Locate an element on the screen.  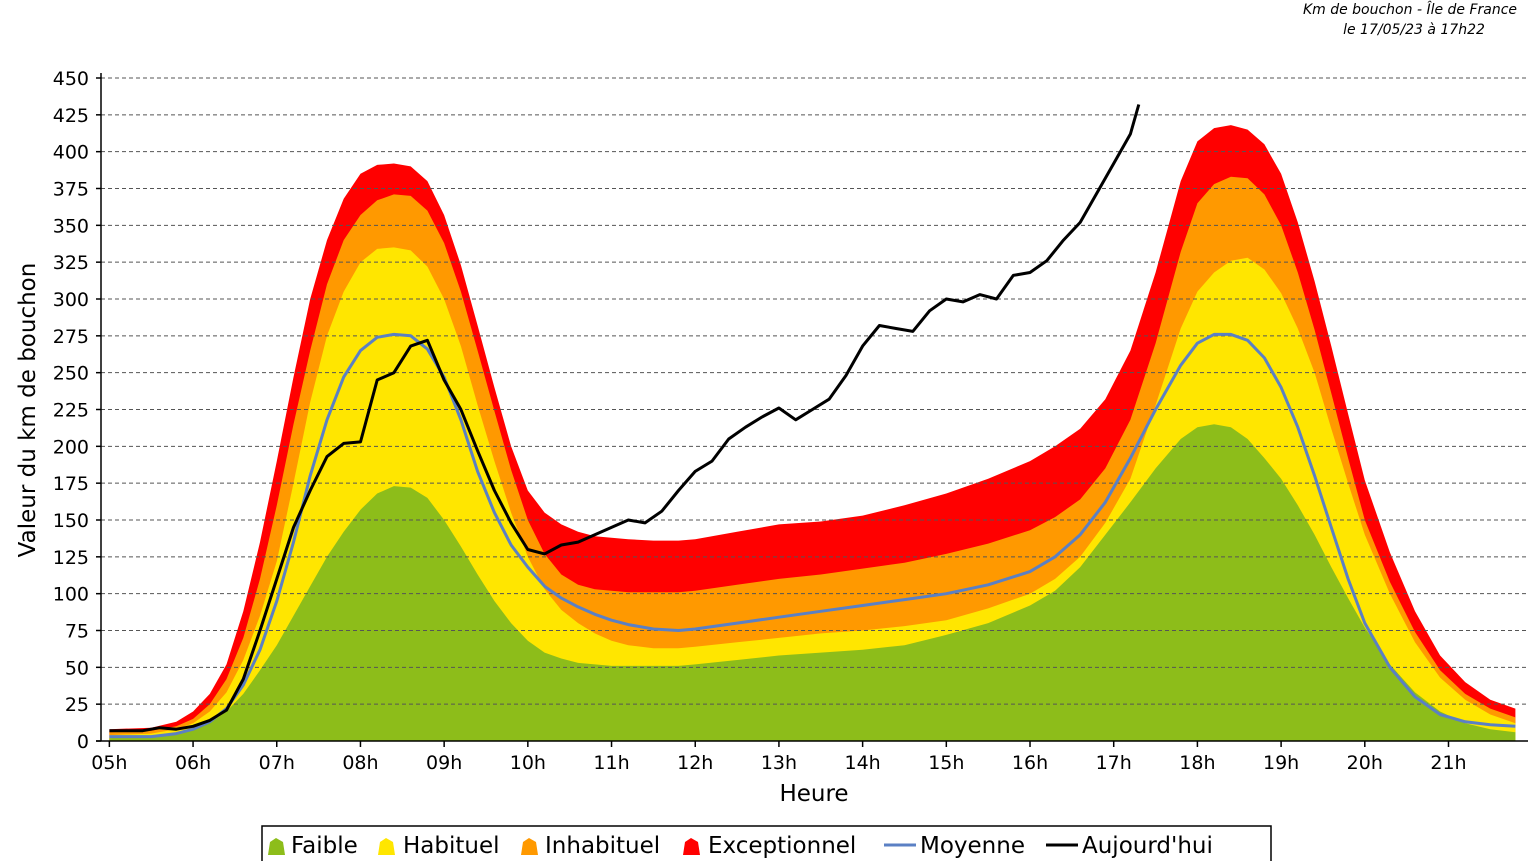
y-tick-label: 0 is located at coordinates (83, 742).